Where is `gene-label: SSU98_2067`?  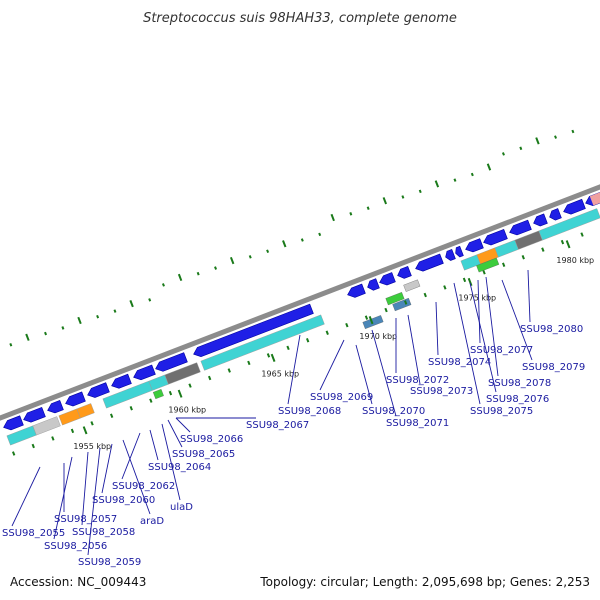 gene-label: SSU98_2067 is located at coordinates (277, 425).